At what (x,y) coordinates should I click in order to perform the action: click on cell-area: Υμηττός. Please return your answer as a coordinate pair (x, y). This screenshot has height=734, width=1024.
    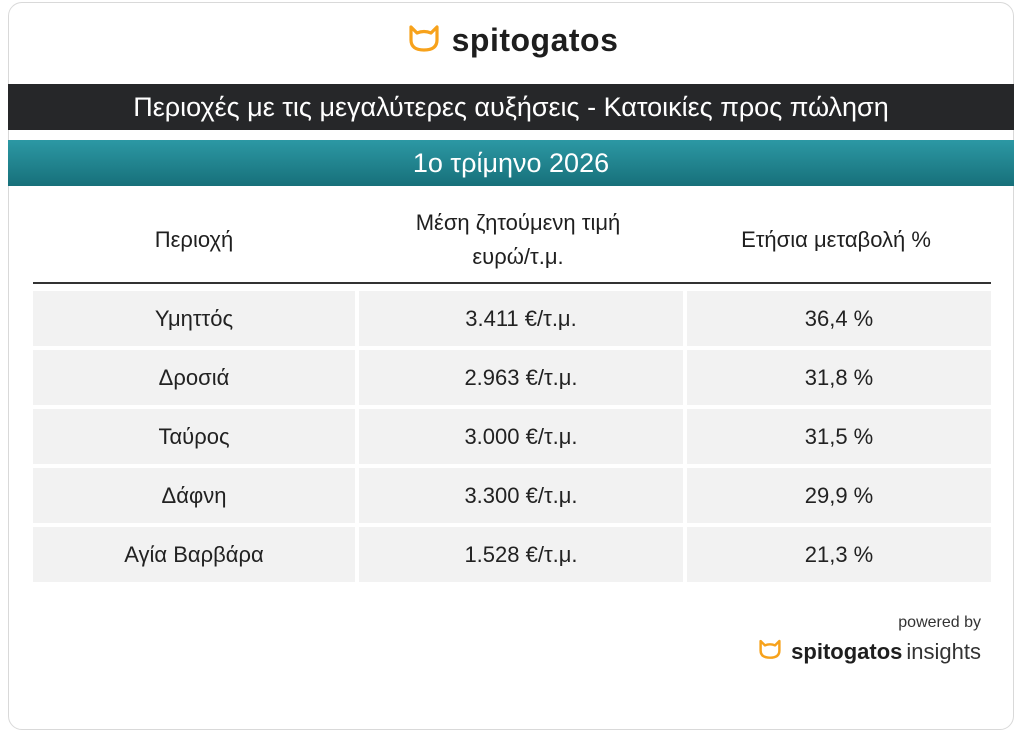
    Looking at the image, I should click on (194, 318).